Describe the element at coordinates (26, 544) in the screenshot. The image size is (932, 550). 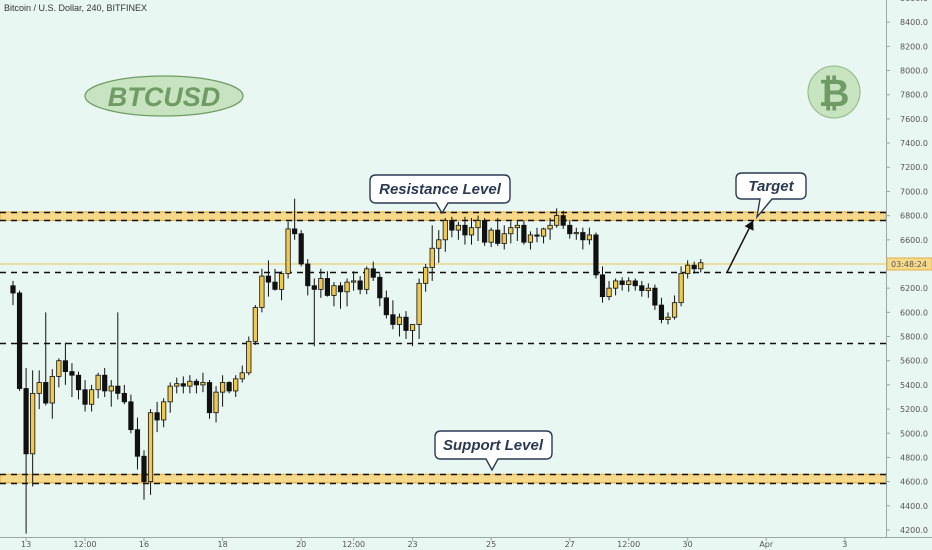
I see `time-tick-label: 13` at that location.